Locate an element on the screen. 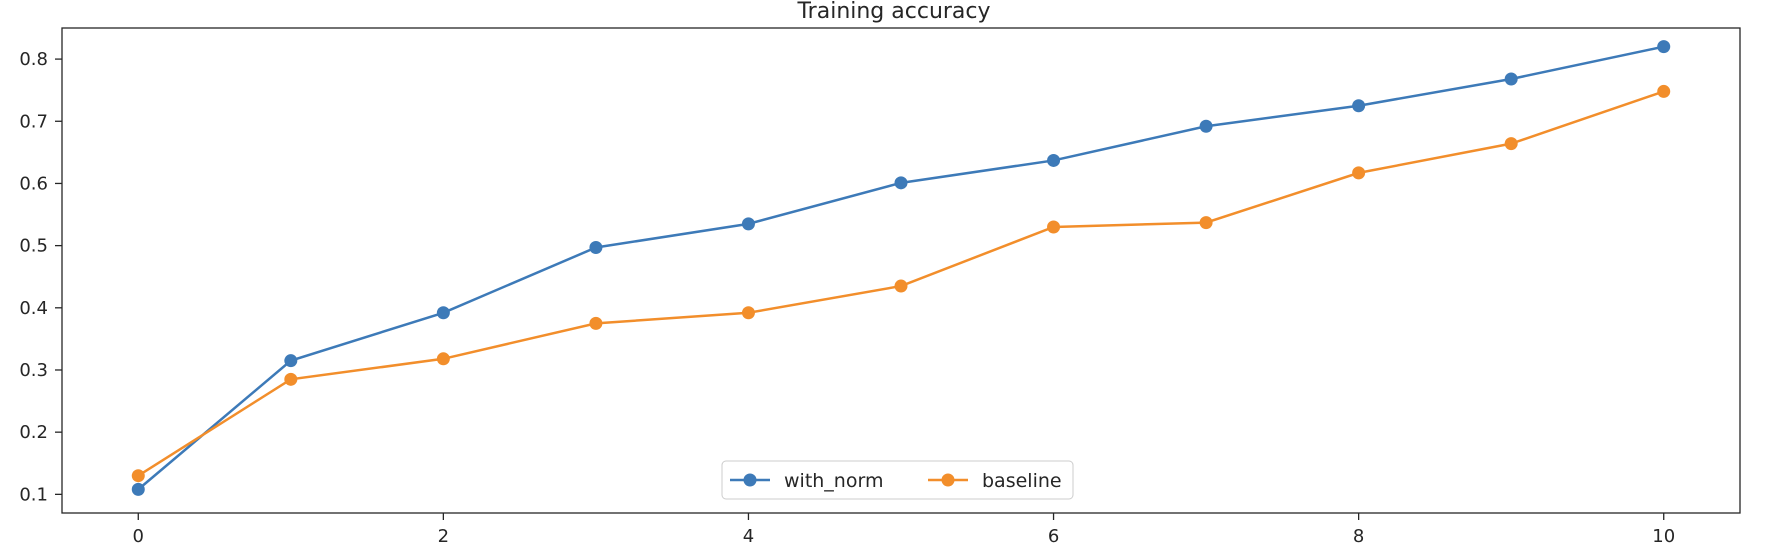 Image resolution: width=1768 pixels, height=552 pixels. y-tick-label: 0.5 is located at coordinates (33, 246).